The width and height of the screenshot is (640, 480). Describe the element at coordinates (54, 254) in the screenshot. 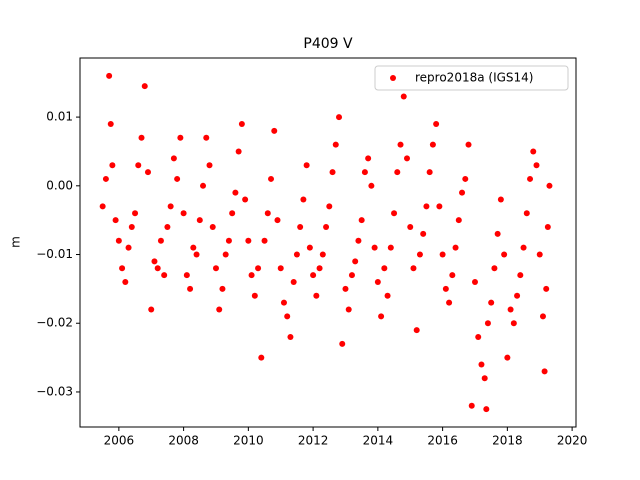

I see `y-tick-label: −0.01` at that location.